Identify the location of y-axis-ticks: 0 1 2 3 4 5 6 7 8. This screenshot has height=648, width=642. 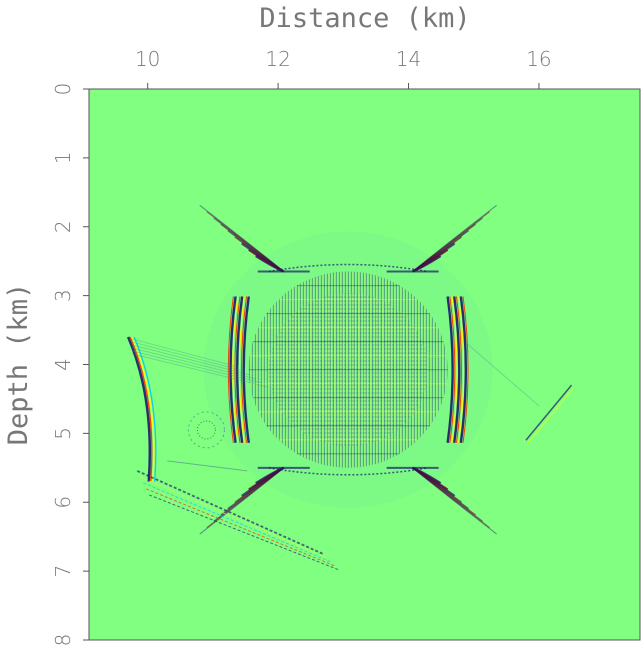
(70, 365).